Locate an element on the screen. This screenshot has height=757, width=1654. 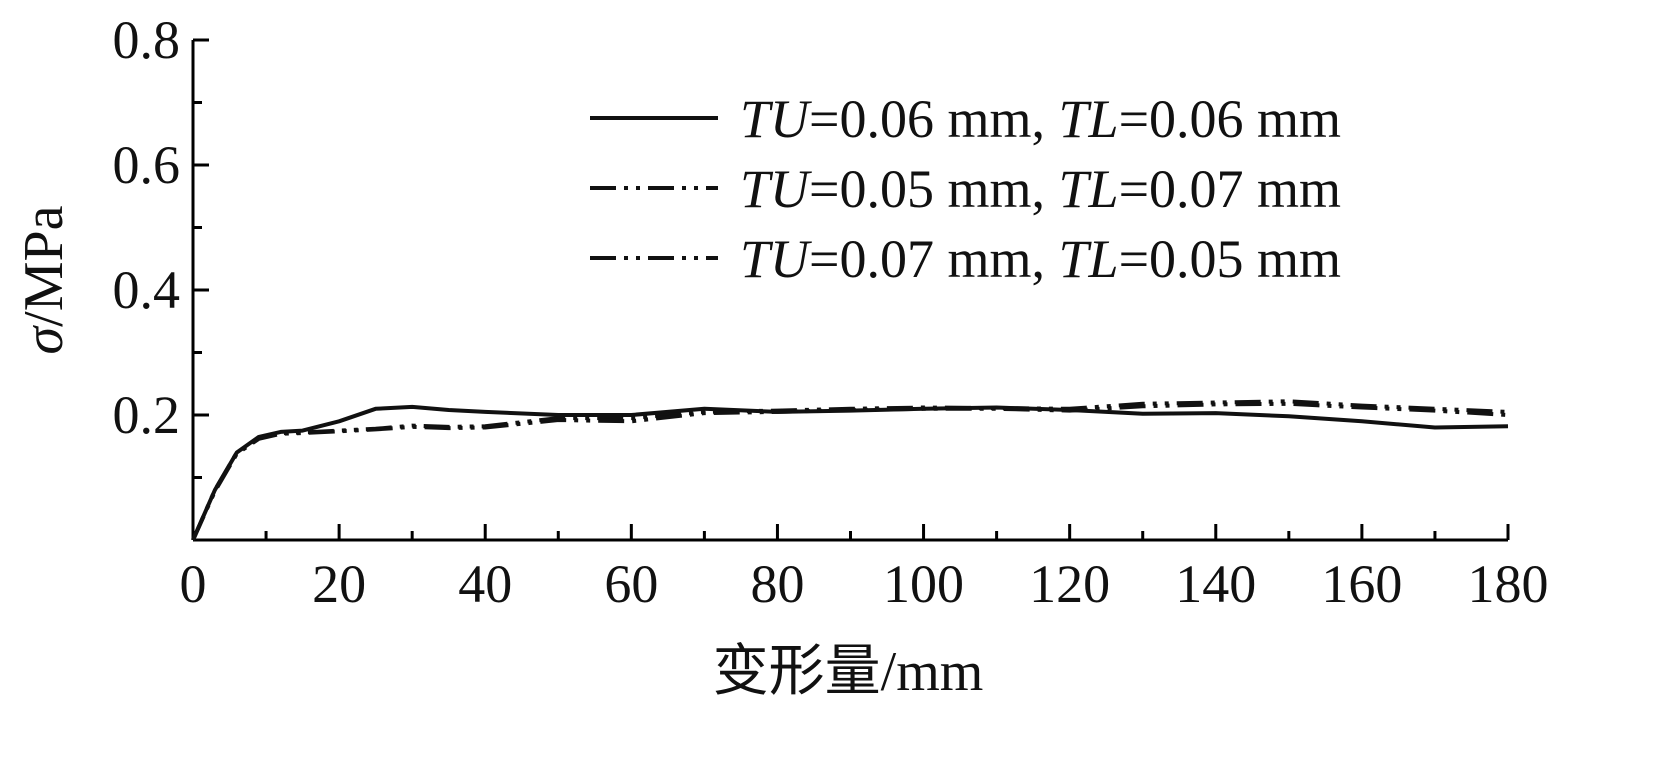
y-tick-label: 0.8 is located at coordinates (147, 40).